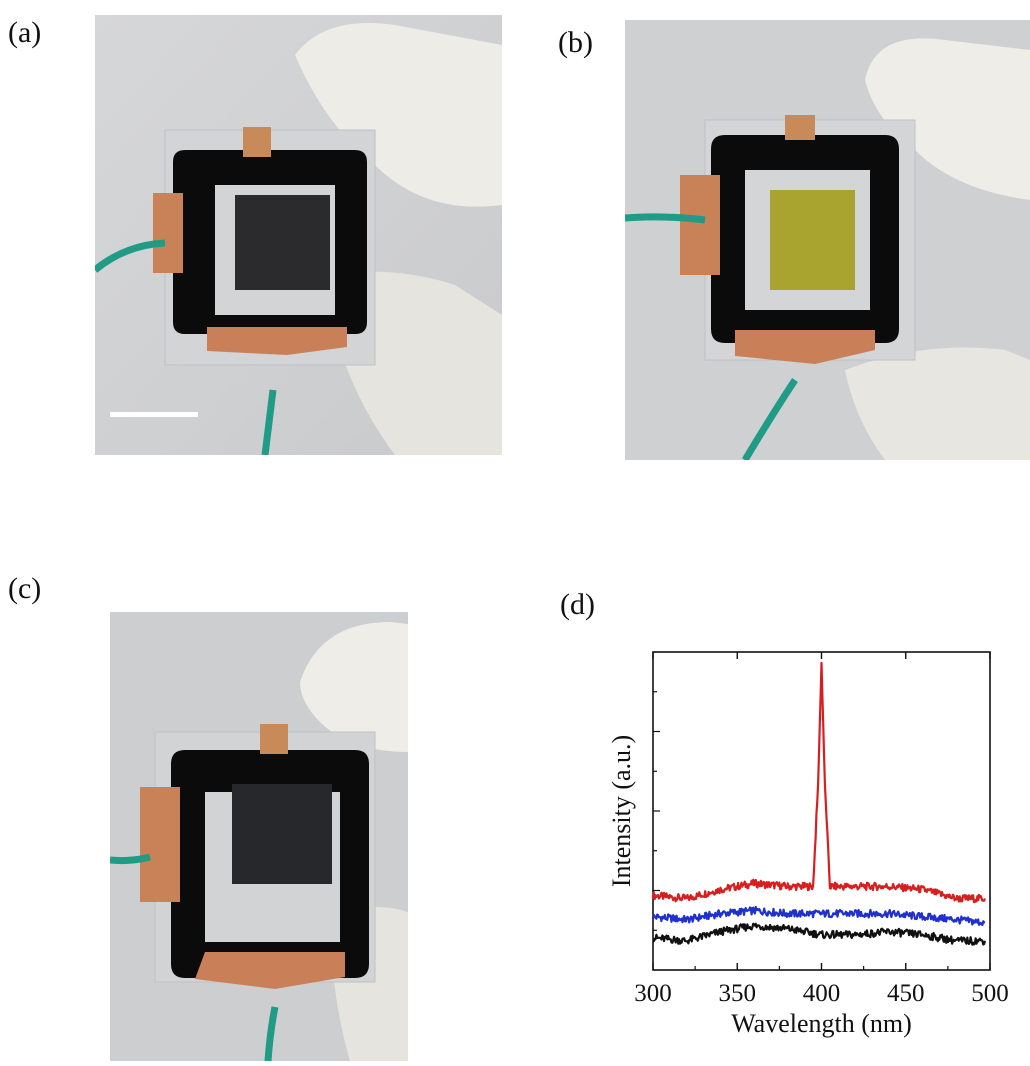 Image resolution: width=1030 pixels, height=1066 pixels. I want to click on panel-label-d: (d), so click(577, 604).